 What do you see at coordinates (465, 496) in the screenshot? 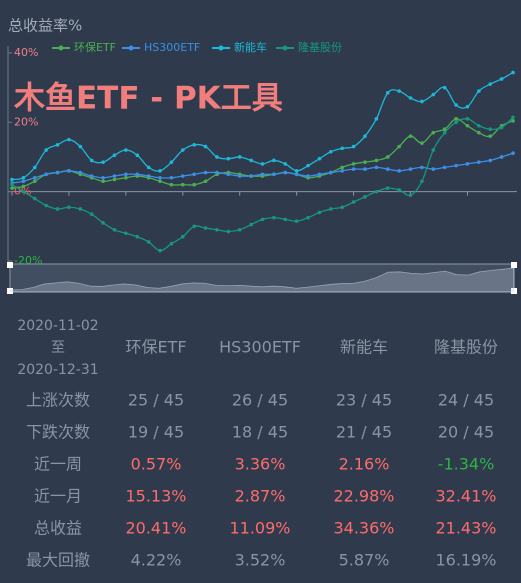
I see `cell: 32.41%` at bounding box center [465, 496].